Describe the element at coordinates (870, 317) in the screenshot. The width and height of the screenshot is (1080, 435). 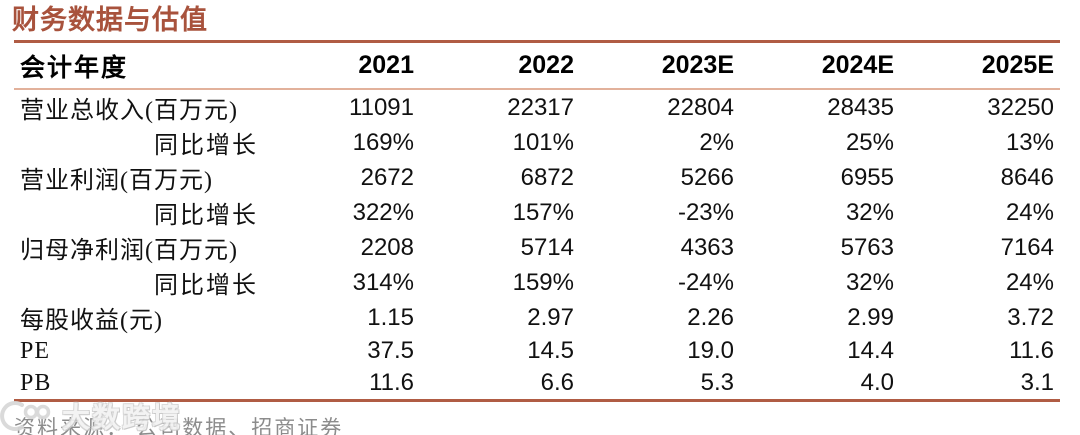
I see `cell-value: 2.99` at that location.